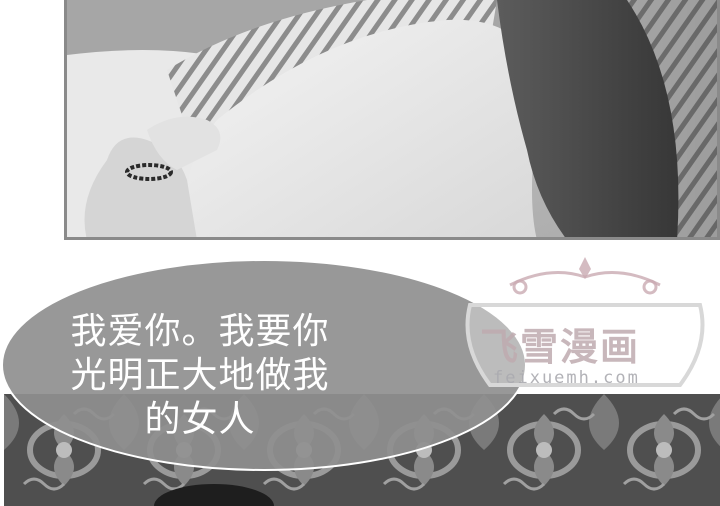 The image size is (720, 506). I want to click on watermark-url: feixuemh.com, so click(566, 378).